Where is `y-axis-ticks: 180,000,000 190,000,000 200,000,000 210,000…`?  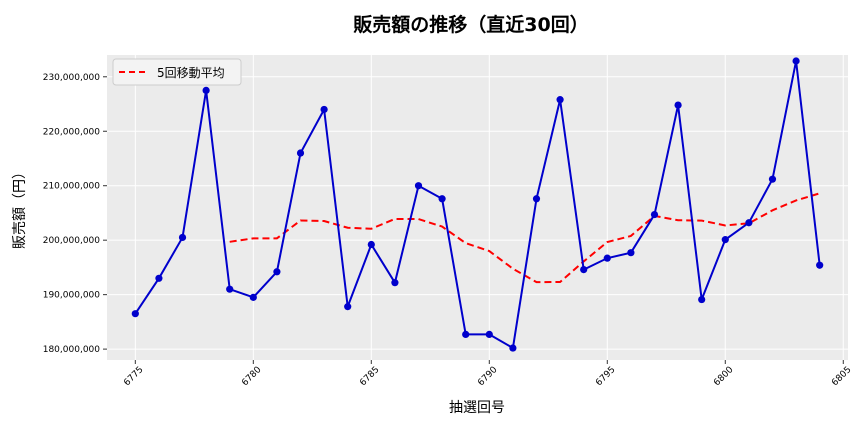 y-axis-ticks: 180,000,000 190,000,000 200,000,000 210,000… is located at coordinates (75, 214).